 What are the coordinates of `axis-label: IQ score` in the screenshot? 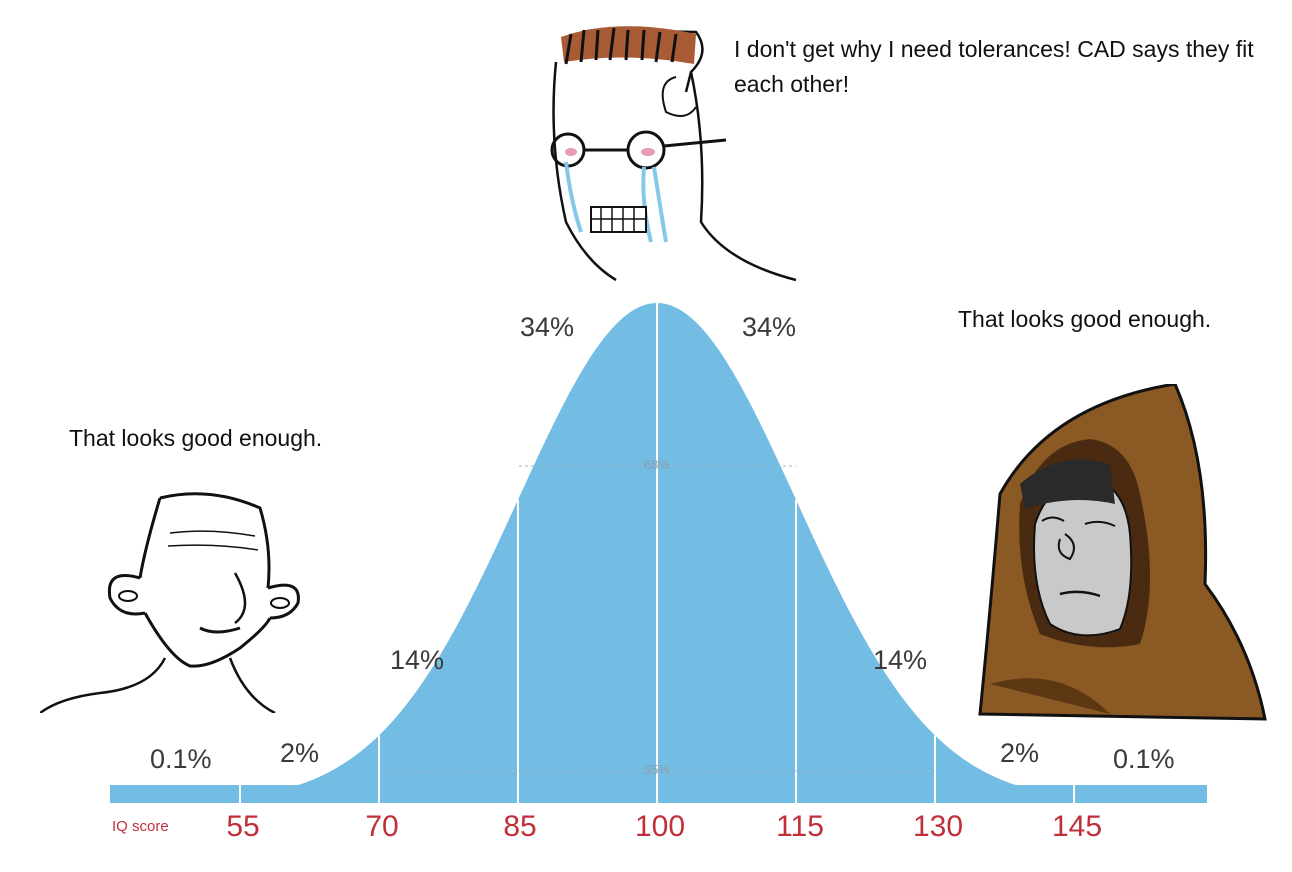 It's located at (140, 826).